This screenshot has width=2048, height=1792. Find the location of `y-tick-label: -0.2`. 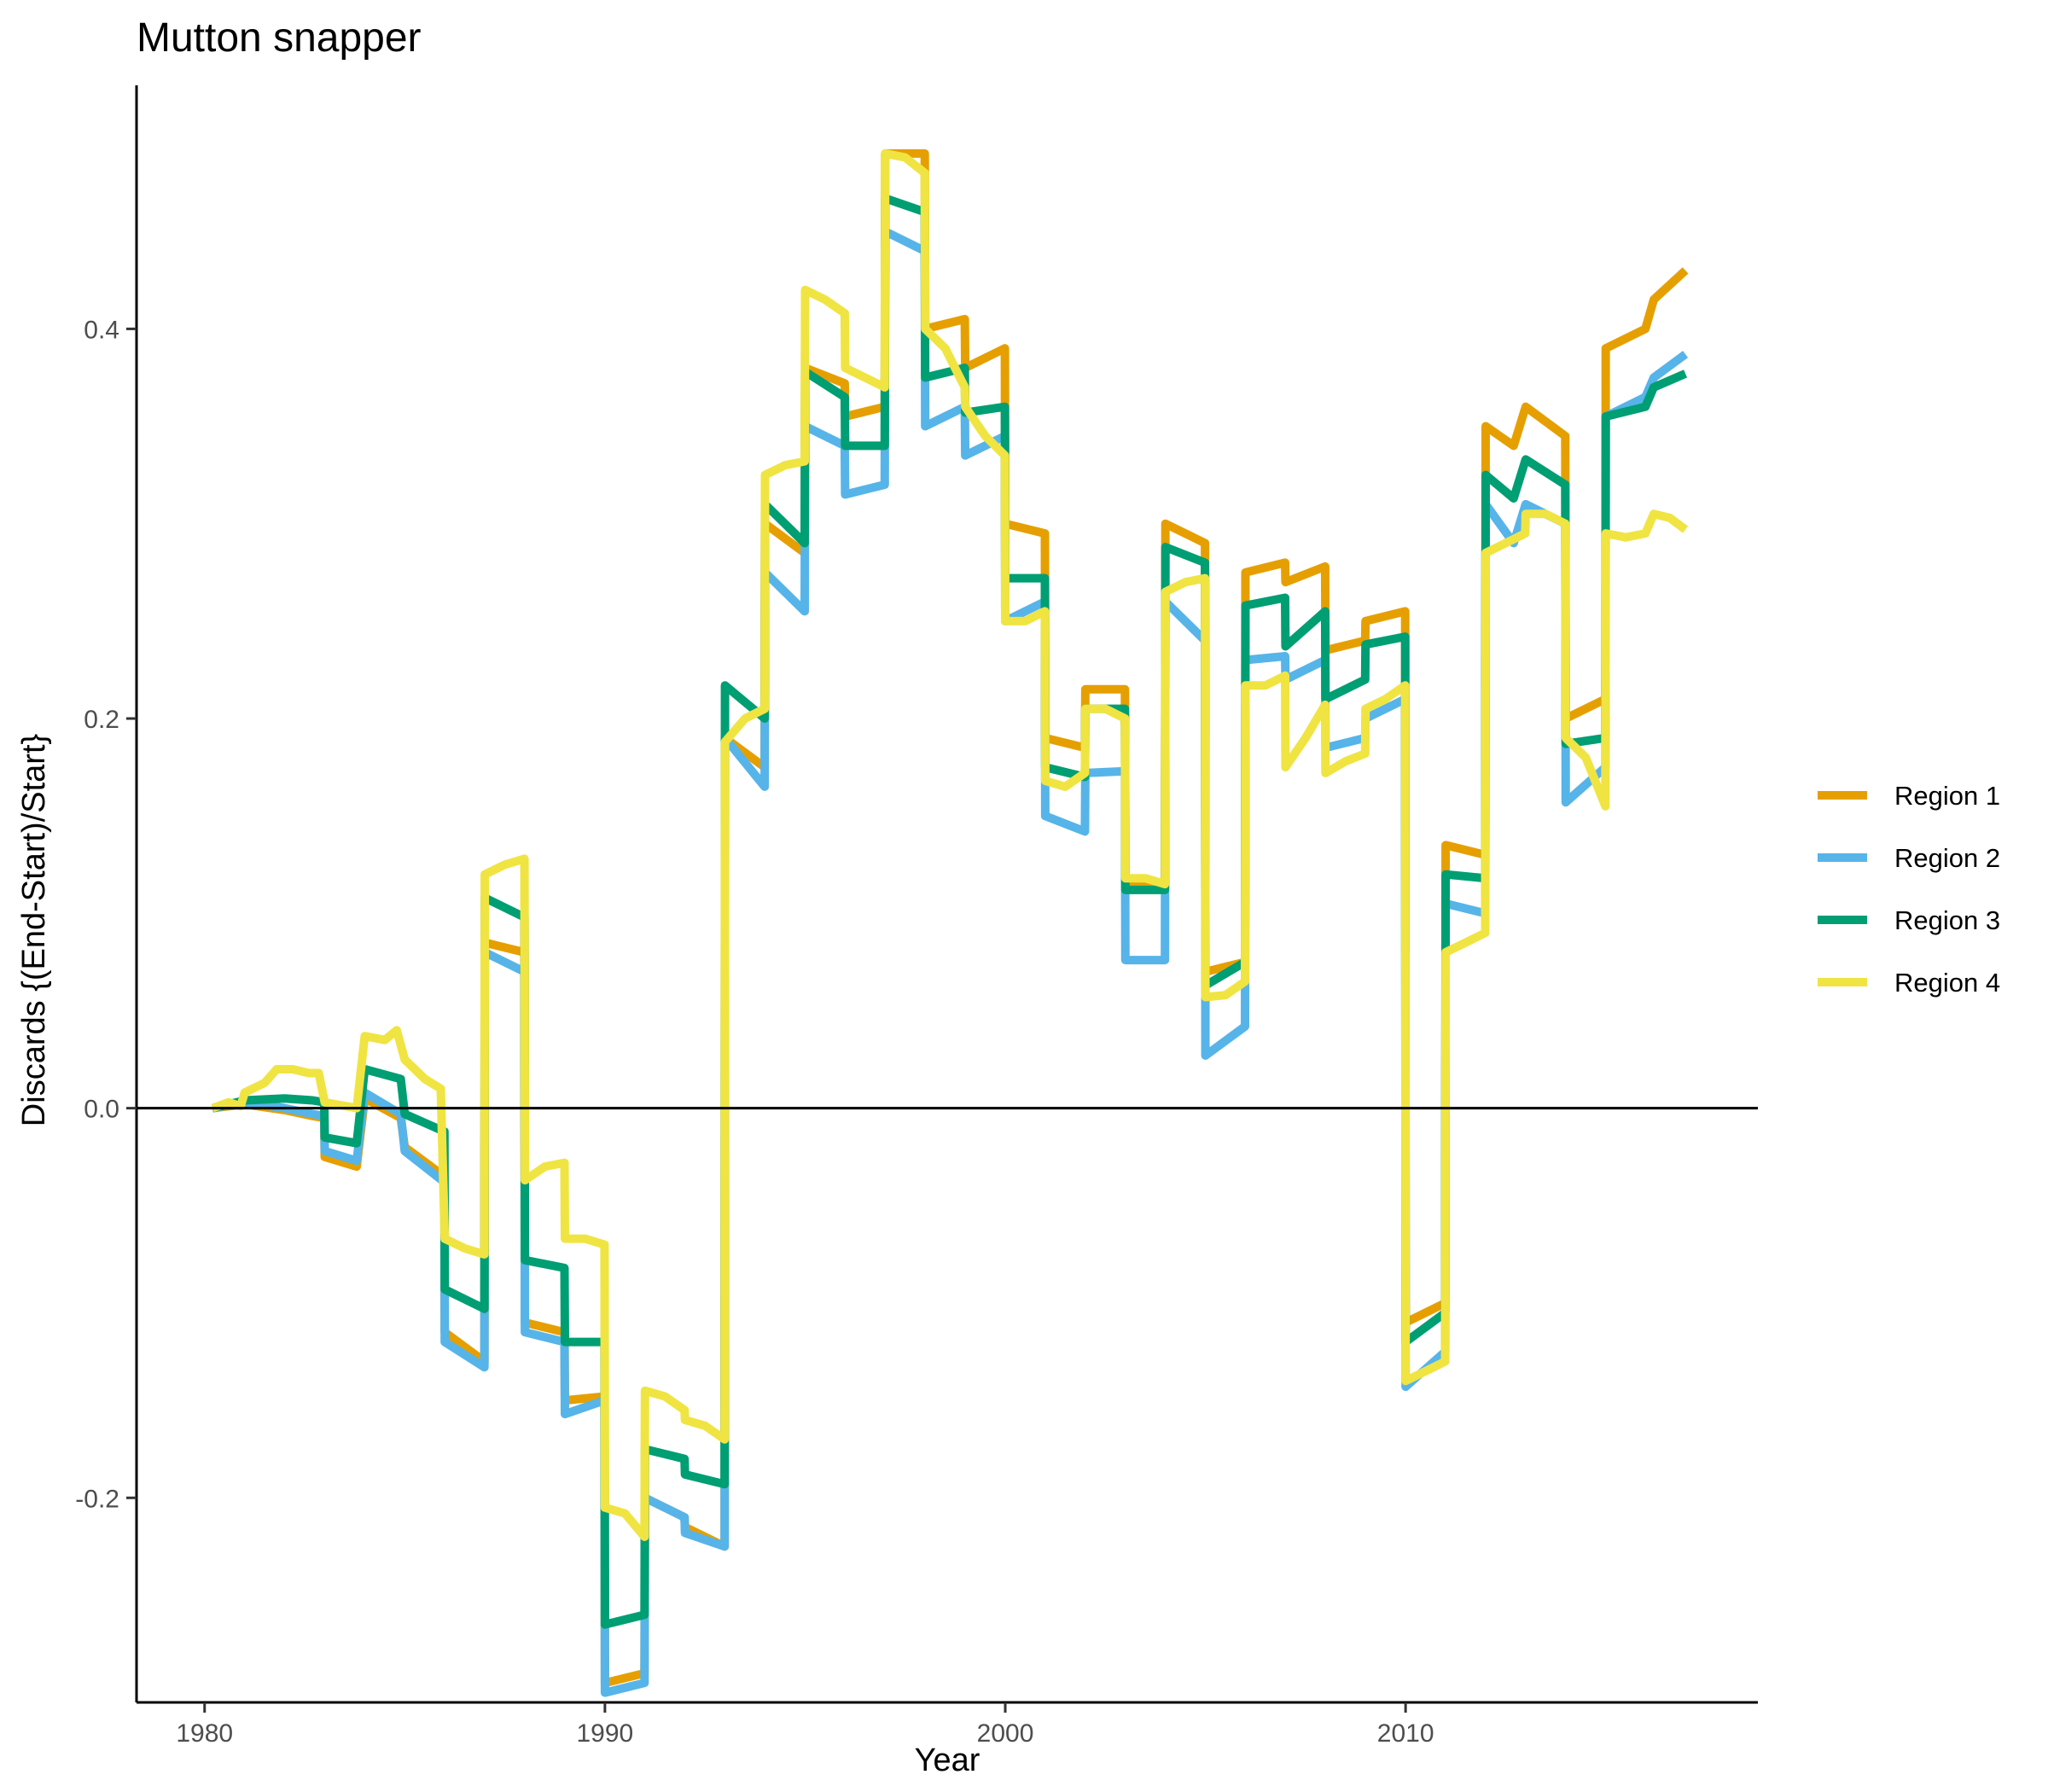

y-tick-label: -0.2 is located at coordinates (97, 1499).